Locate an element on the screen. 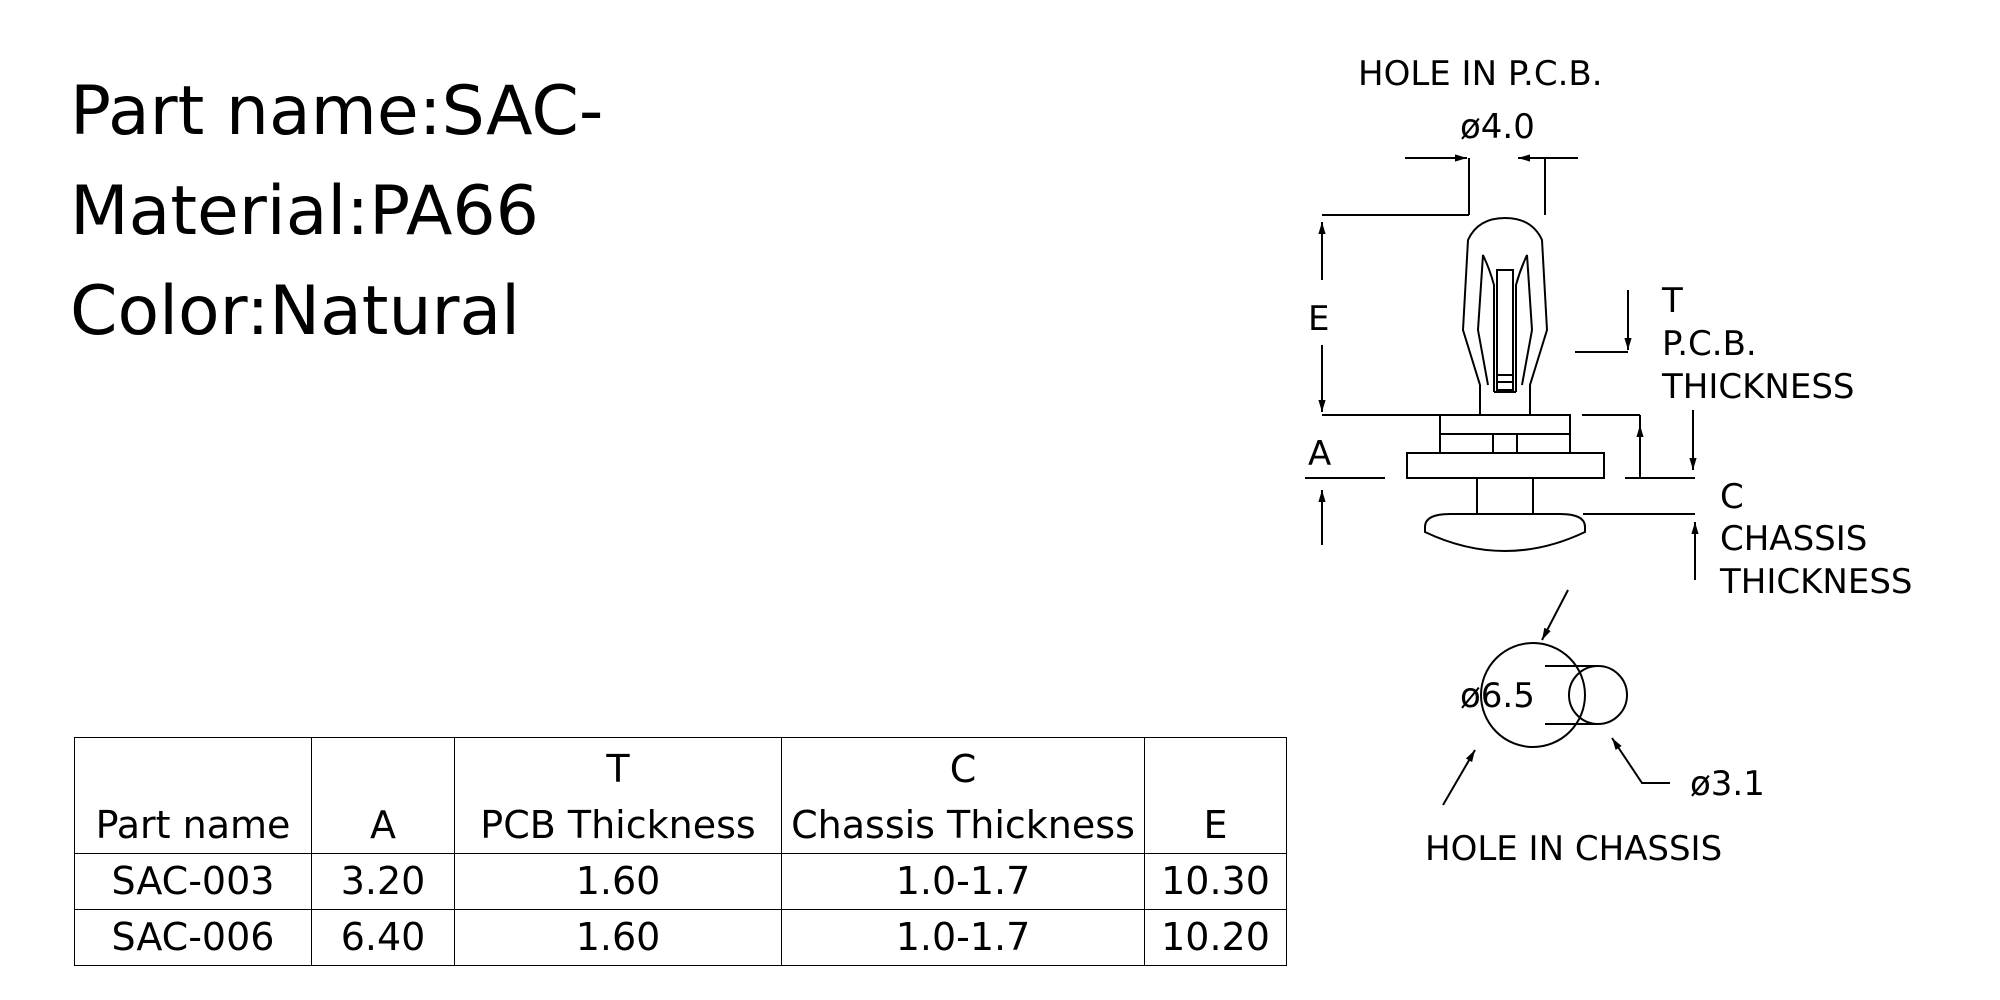  pcb-thickness-line1: P.C.B. is located at coordinates (1709, 344).